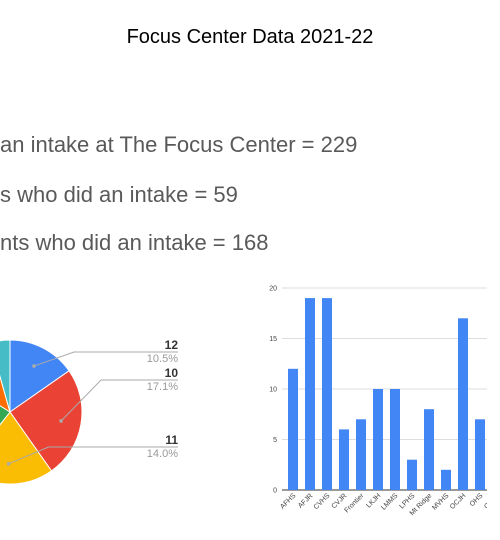 The width and height of the screenshot is (500, 540). What do you see at coordinates (458, 501) in the screenshot?
I see `x-tick-label: OCJH` at bounding box center [458, 501].